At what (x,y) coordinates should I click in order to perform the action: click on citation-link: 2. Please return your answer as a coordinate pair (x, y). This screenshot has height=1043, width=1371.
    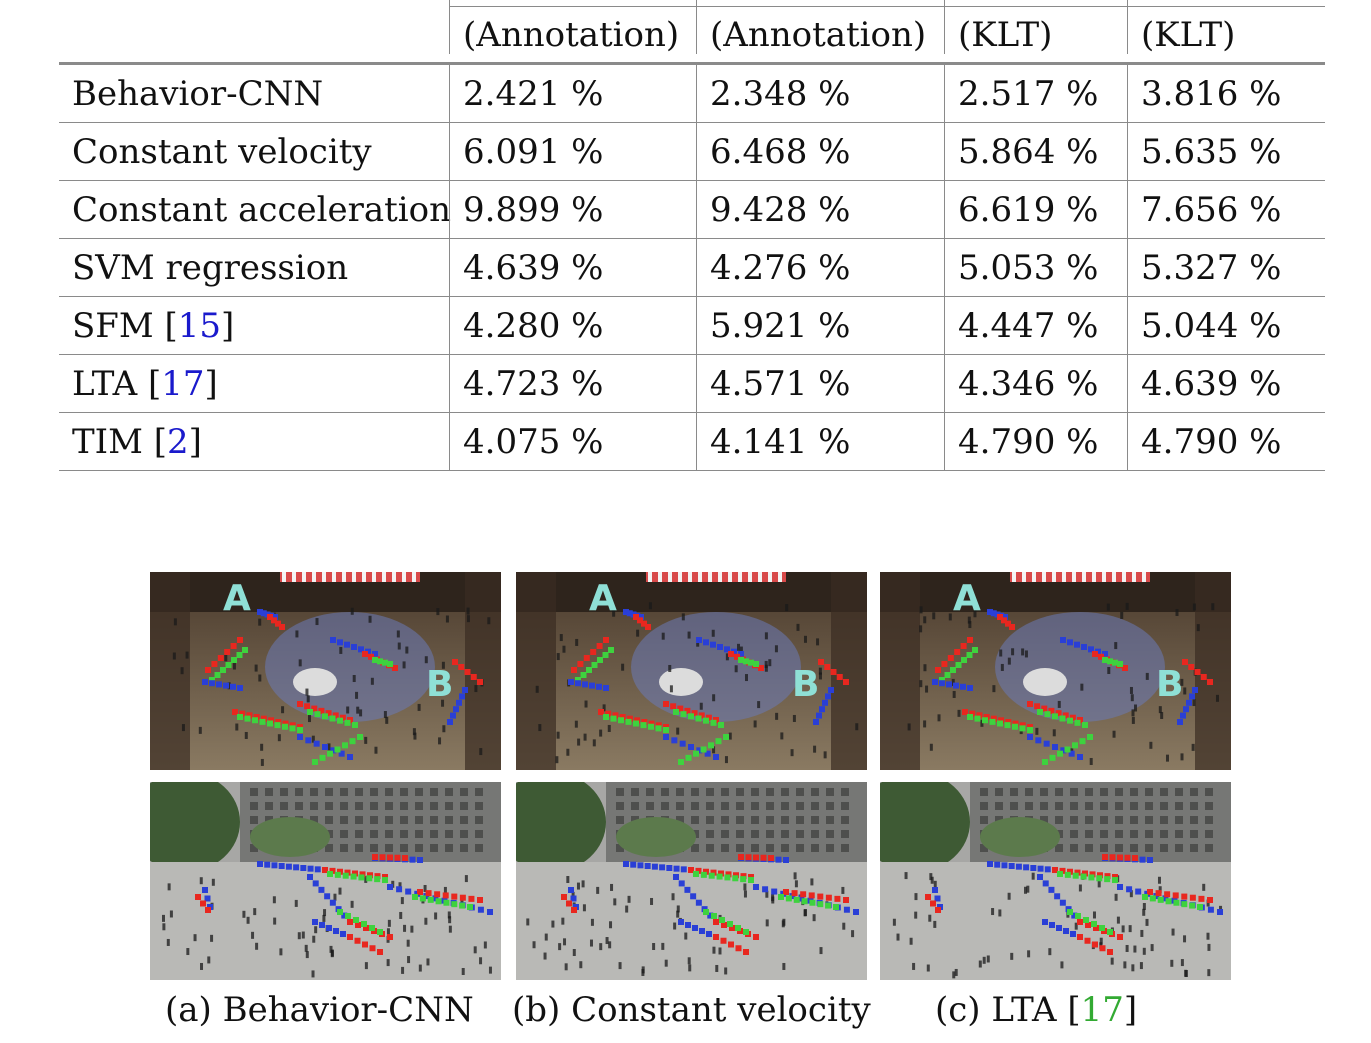
    Looking at the image, I should click on (178, 441).